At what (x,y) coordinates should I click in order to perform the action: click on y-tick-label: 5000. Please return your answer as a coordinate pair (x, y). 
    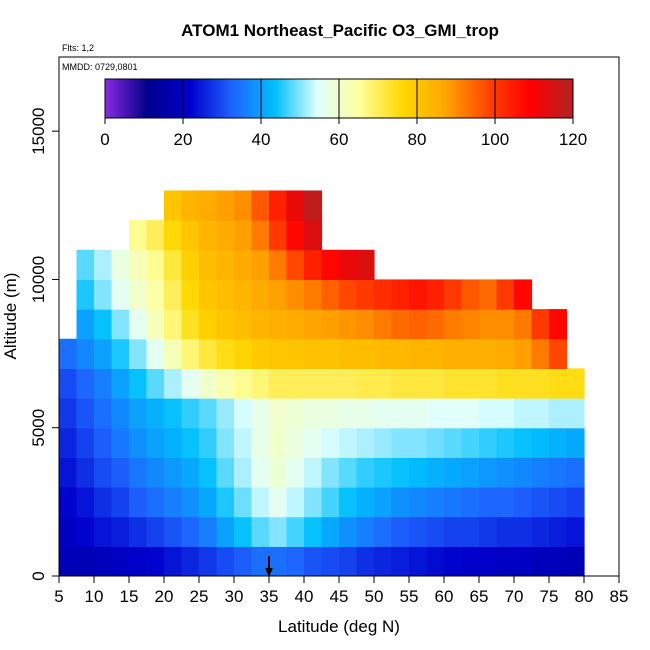
    Looking at the image, I should click on (38, 428).